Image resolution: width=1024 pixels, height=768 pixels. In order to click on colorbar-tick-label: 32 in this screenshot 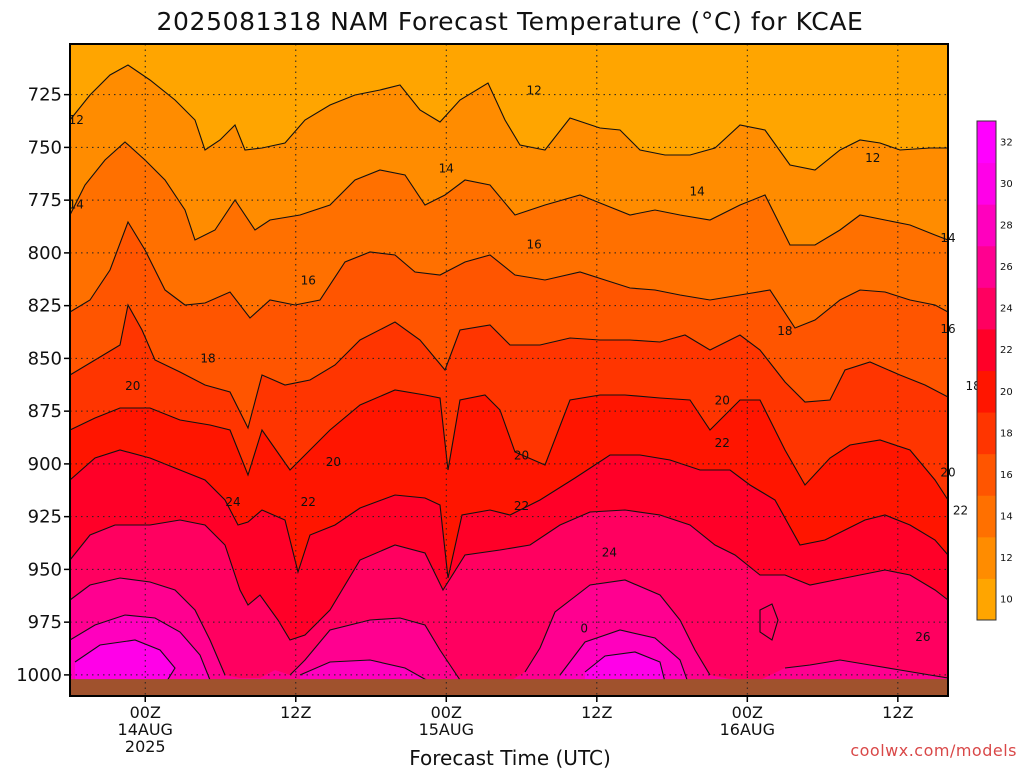, I will do `click(1006, 142)`.